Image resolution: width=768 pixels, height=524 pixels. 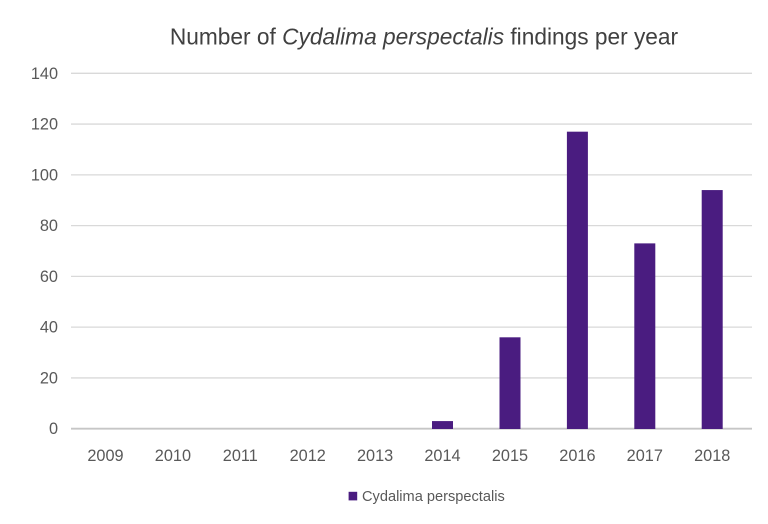 What do you see at coordinates (105, 456) in the screenshot?
I see `svg-text: 2009` at bounding box center [105, 456].